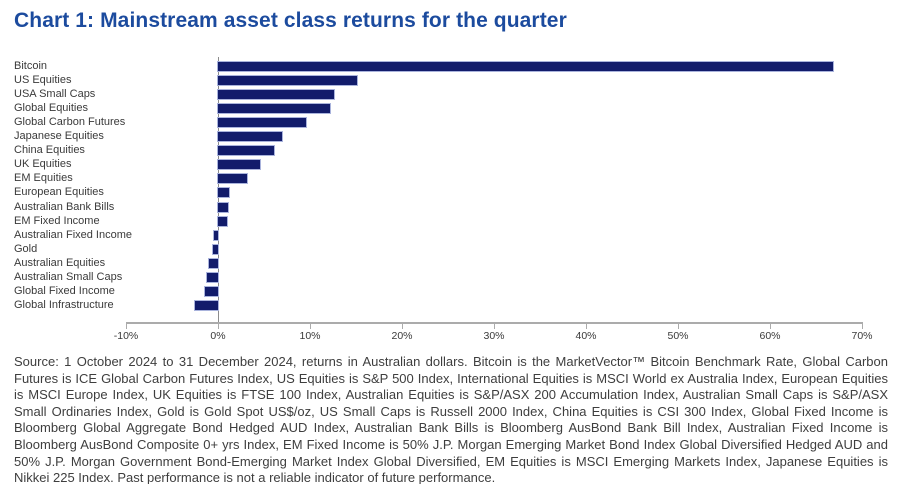 Image resolution: width=902 pixels, height=484 pixels. Describe the element at coordinates (770, 336) in the screenshot. I see `x-tick-label: 60%` at that location.